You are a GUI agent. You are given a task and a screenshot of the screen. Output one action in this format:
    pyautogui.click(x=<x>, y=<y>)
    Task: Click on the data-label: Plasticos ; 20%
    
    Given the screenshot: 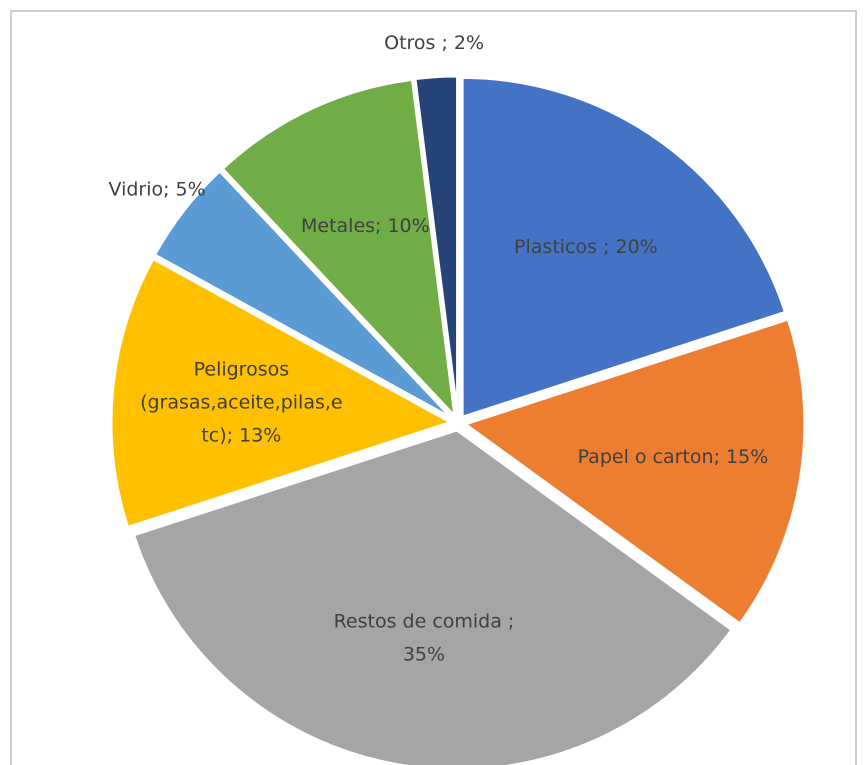 What is the action you would take?
    pyautogui.click(x=586, y=246)
    